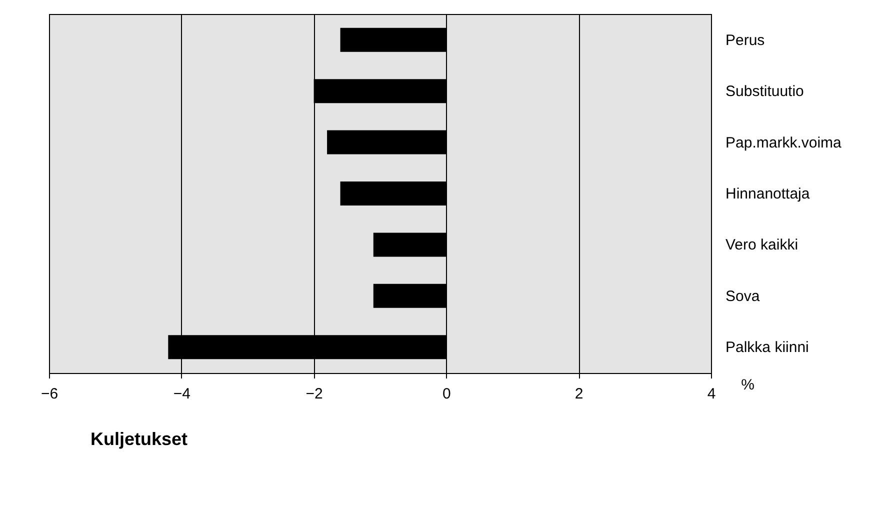  I want to click on x-tick-label: −4, so click(181, 394).